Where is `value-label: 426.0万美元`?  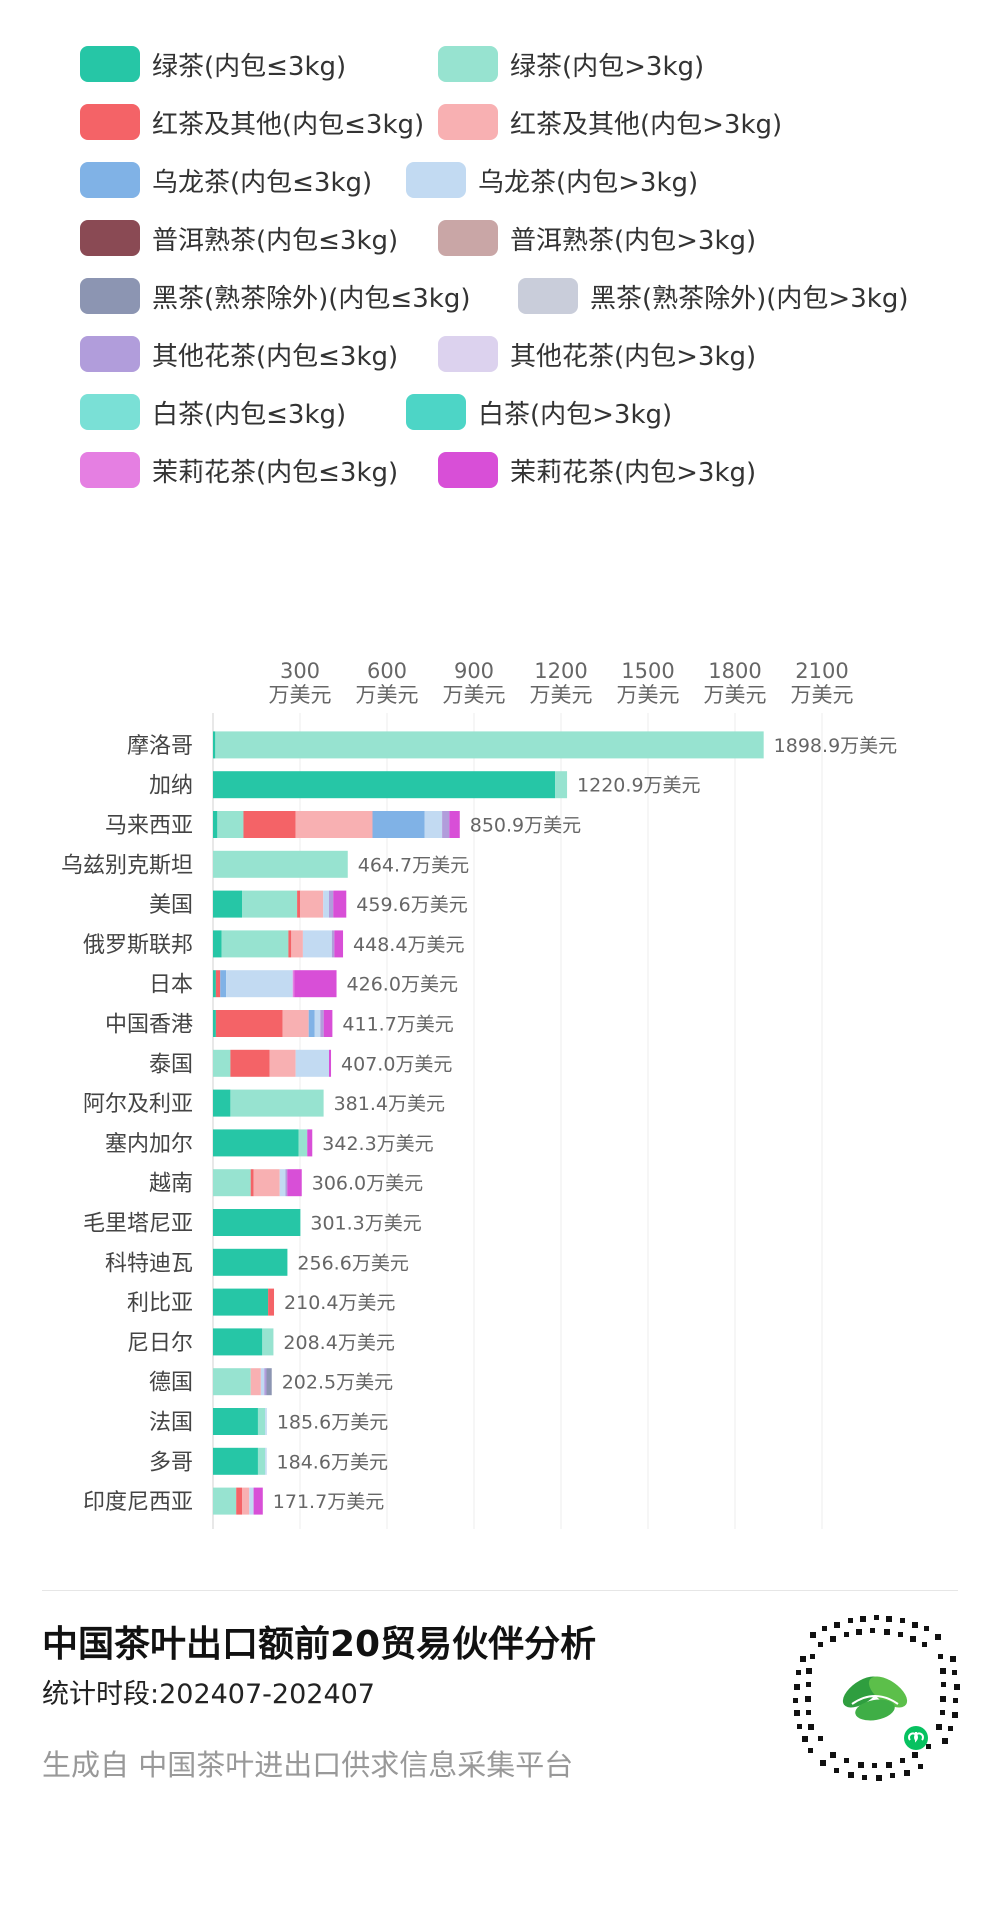 value-label: 426.0万美元 is located at coordinates (402, 985).